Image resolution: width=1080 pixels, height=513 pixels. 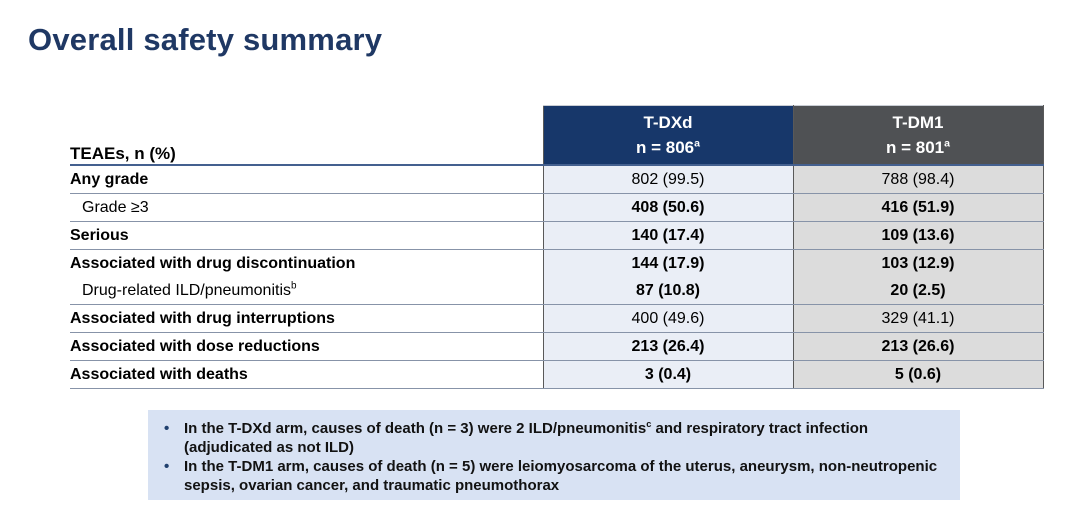 What do you see at coordinates (306, 318) in the screenshot?
I see `row-label: Associated with drug interruptions` at bounding box center [306, 318].